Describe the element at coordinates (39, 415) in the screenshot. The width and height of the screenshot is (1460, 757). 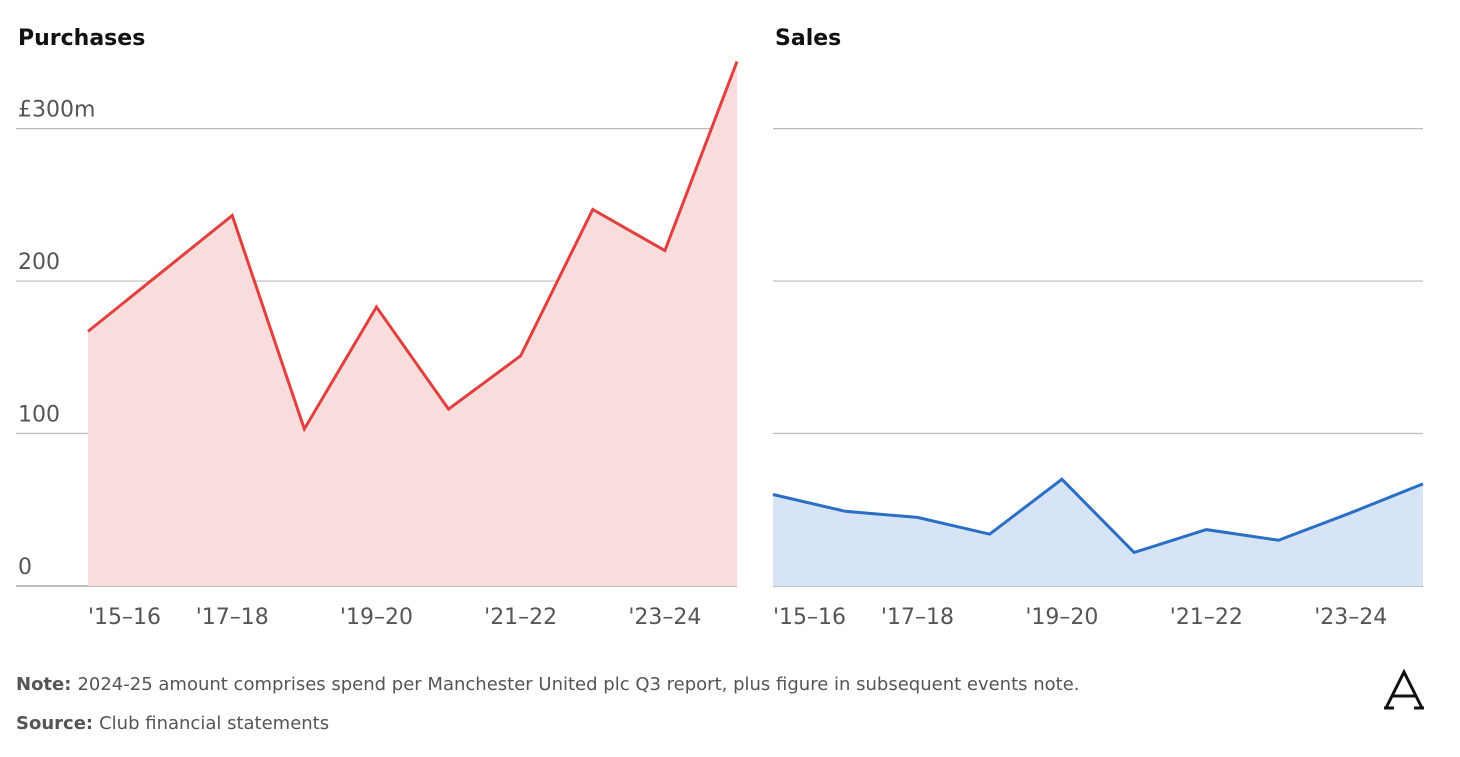
I see `y-tick-label: 100` at that location.